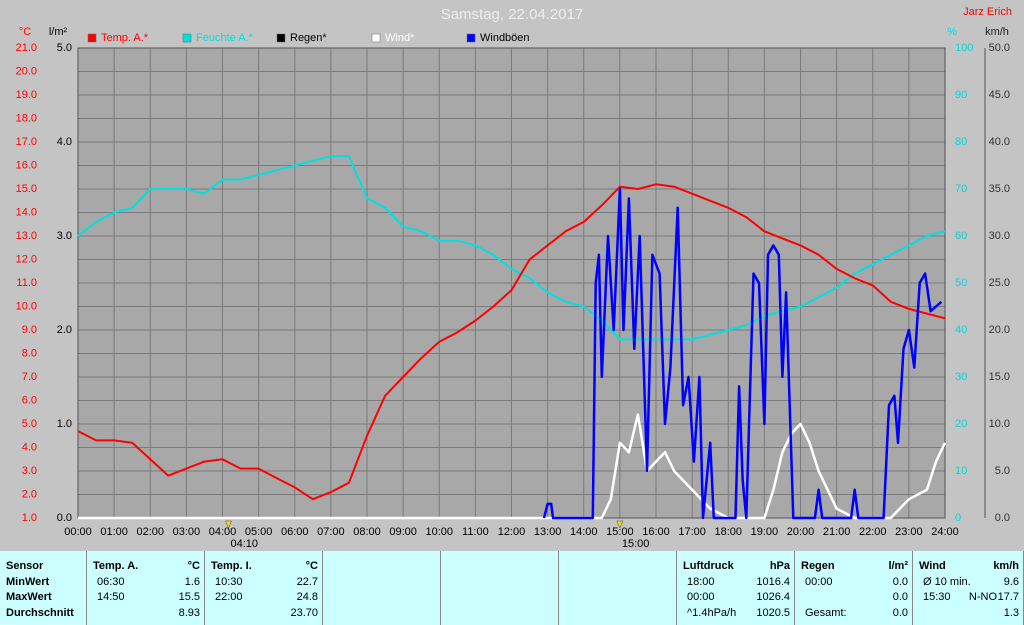  I want to click on y-tick-label: 8.0, so click(29, 353).